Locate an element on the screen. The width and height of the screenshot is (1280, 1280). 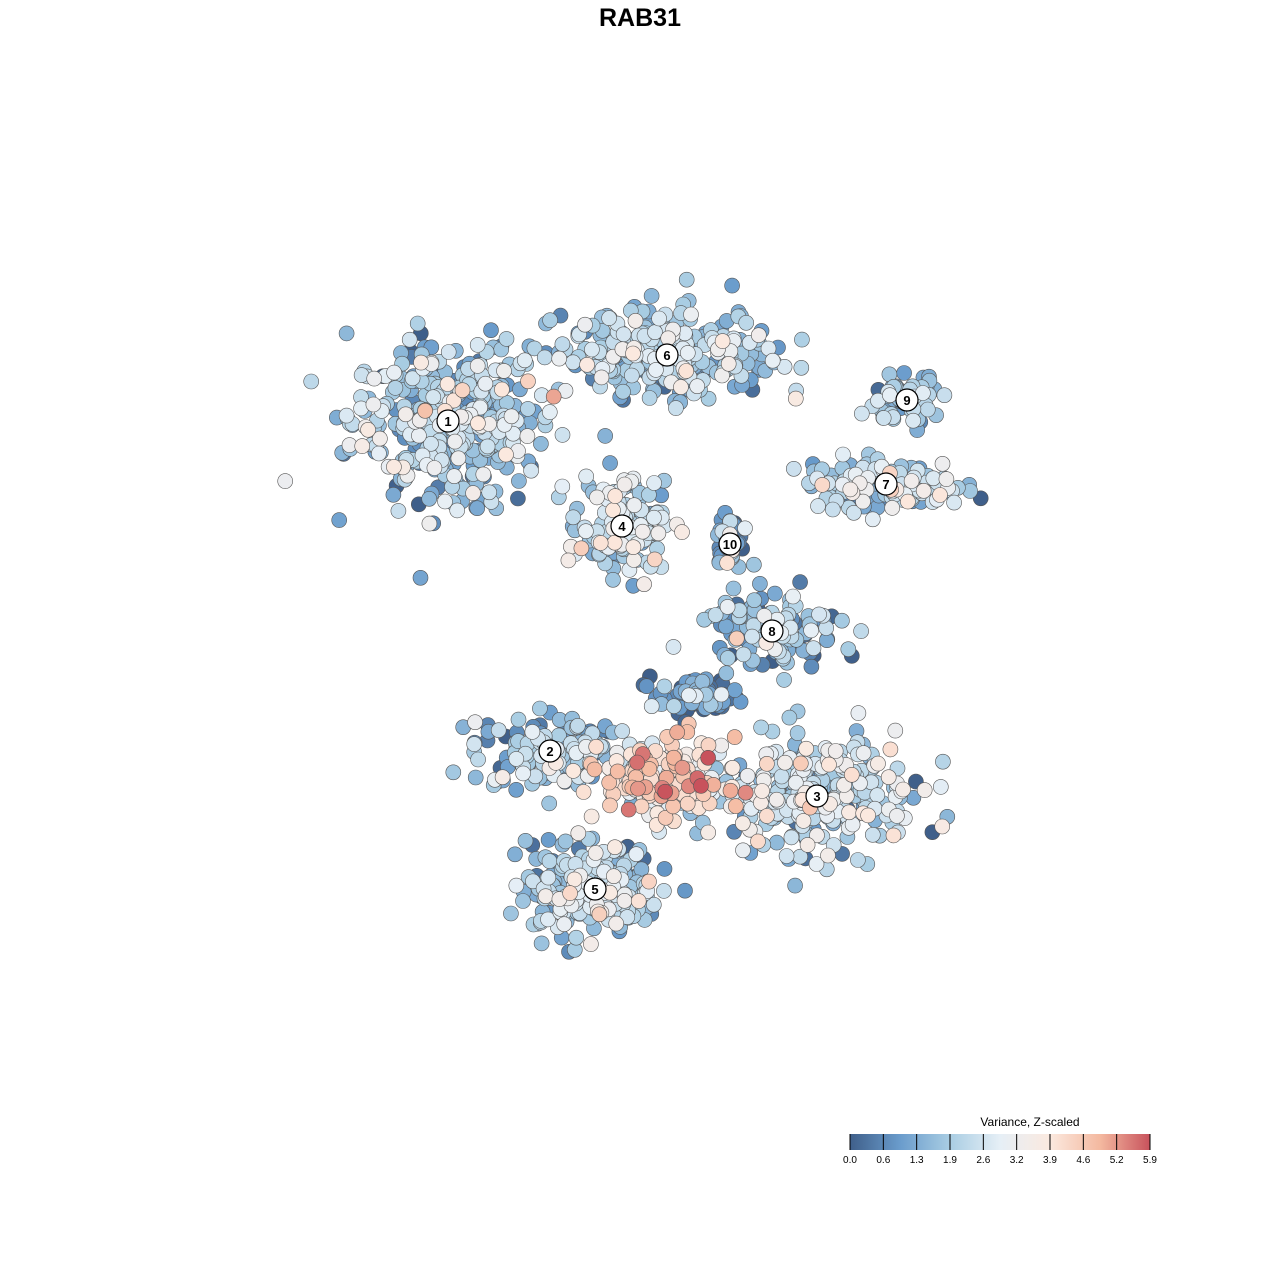
colorbar-tick-label: 3.9 is located at coordinates (1050, 1160).